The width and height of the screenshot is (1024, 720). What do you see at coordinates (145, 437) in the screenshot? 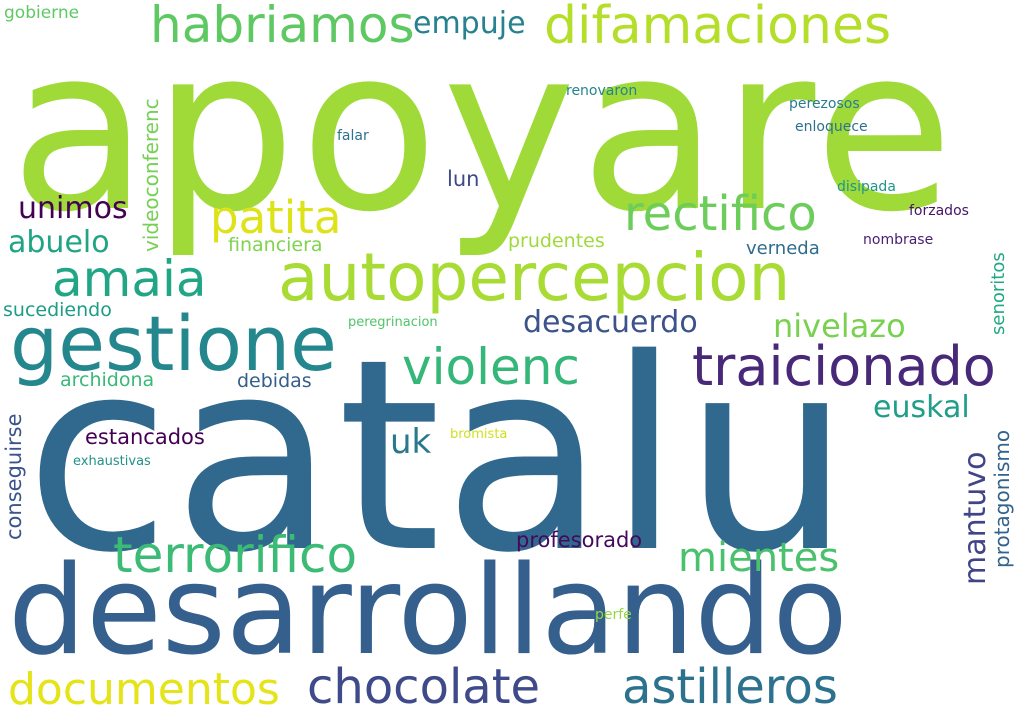
I see `word-estancados: estancados` at bounding box center [145, 437].